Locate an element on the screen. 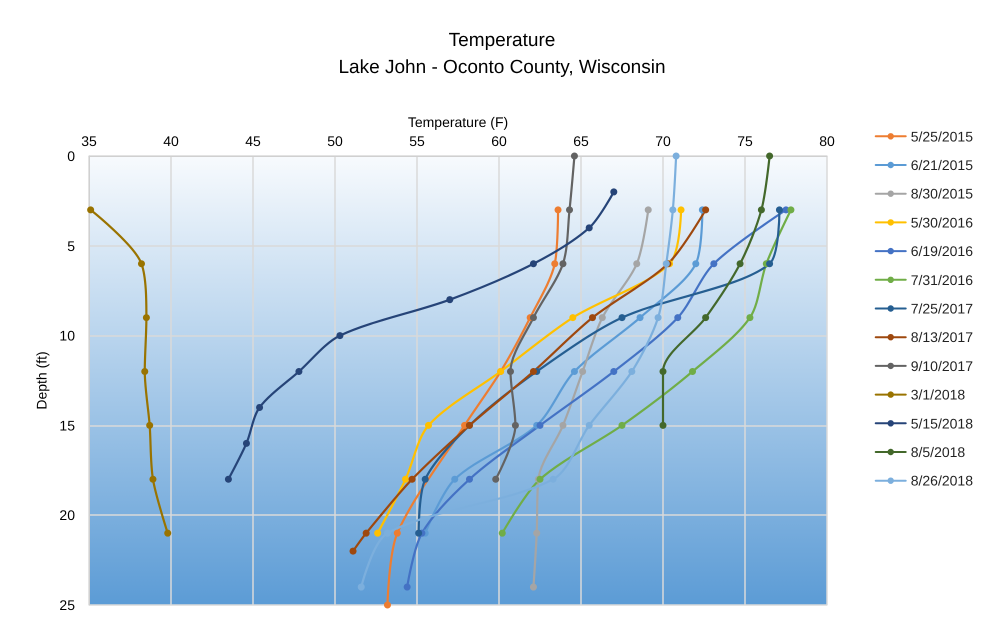 The width and height of the screenshot is (988, 617). x-axis-title: Temperature (F) is located at coordinates (458, 122).